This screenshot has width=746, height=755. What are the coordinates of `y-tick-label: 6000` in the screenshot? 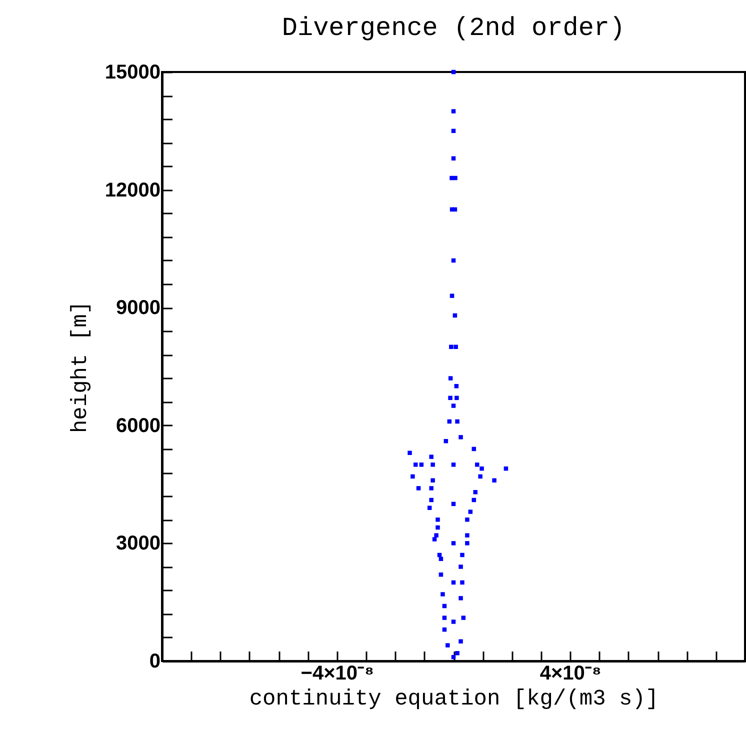 It's located at (138, 425).